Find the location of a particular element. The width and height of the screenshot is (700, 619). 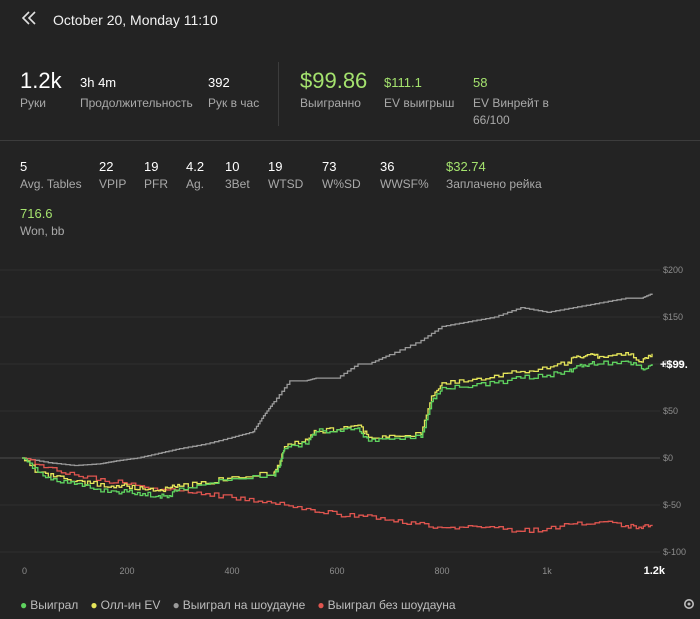

pfr-value: 19 is located at coordinates (151, 166).